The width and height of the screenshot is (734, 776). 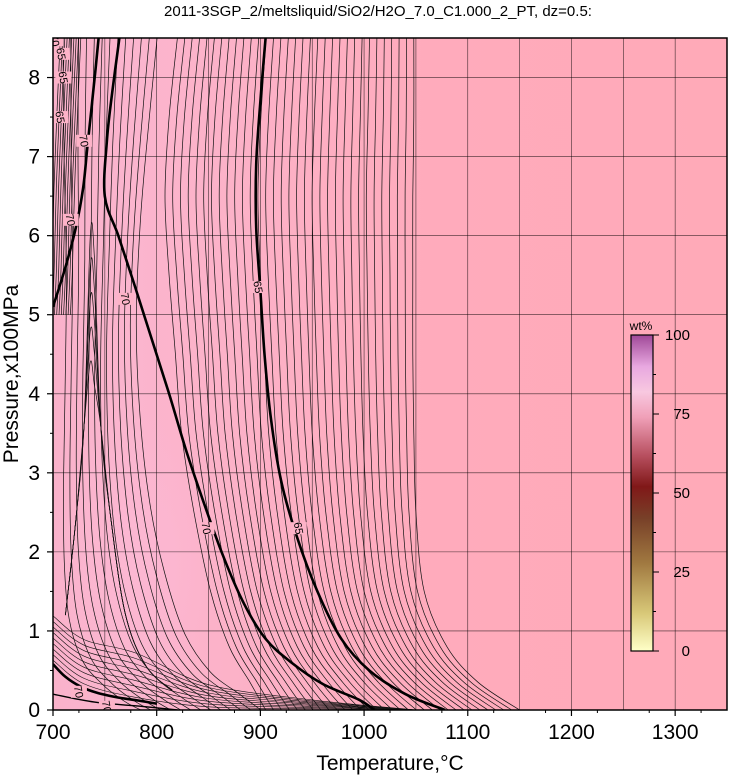 I want to click on colorbar-tick-label: 25, so click(x=681, y=572).